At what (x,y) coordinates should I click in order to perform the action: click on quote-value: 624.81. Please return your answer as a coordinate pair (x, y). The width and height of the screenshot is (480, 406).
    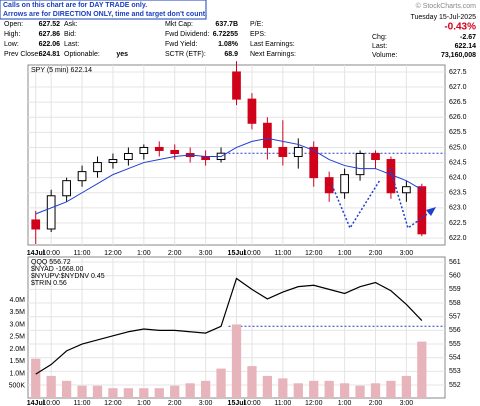
    Looking at the image, I should click on (50, 54).